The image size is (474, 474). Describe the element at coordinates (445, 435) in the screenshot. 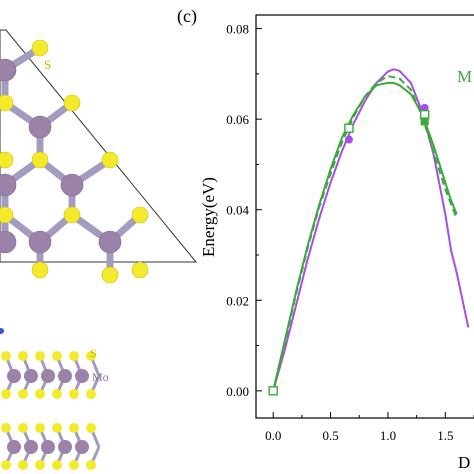

I see `x-tick-label: 1.5` at that location.